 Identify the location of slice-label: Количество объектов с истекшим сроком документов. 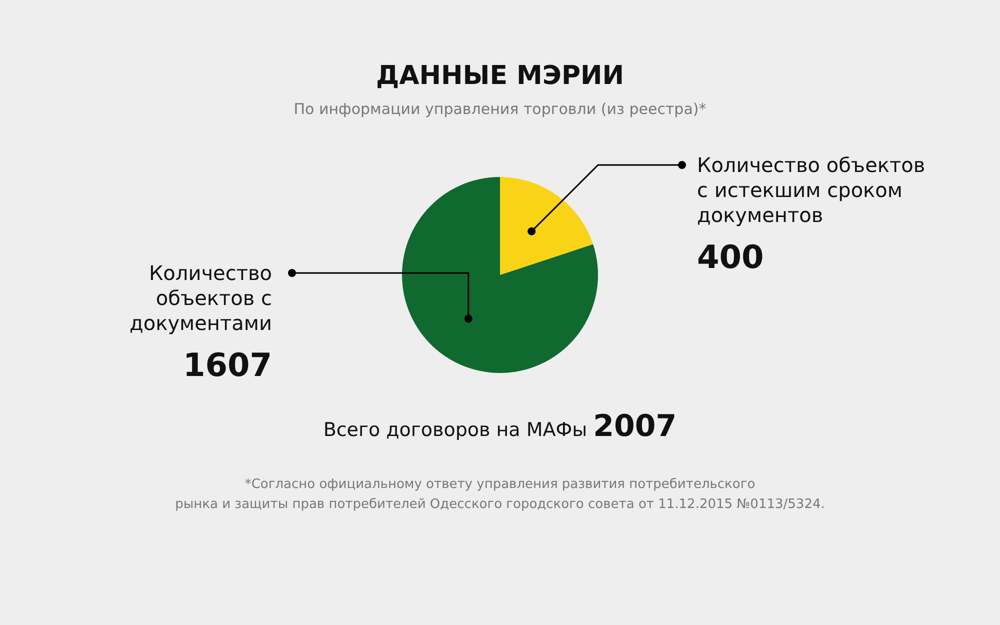
(811, 190).